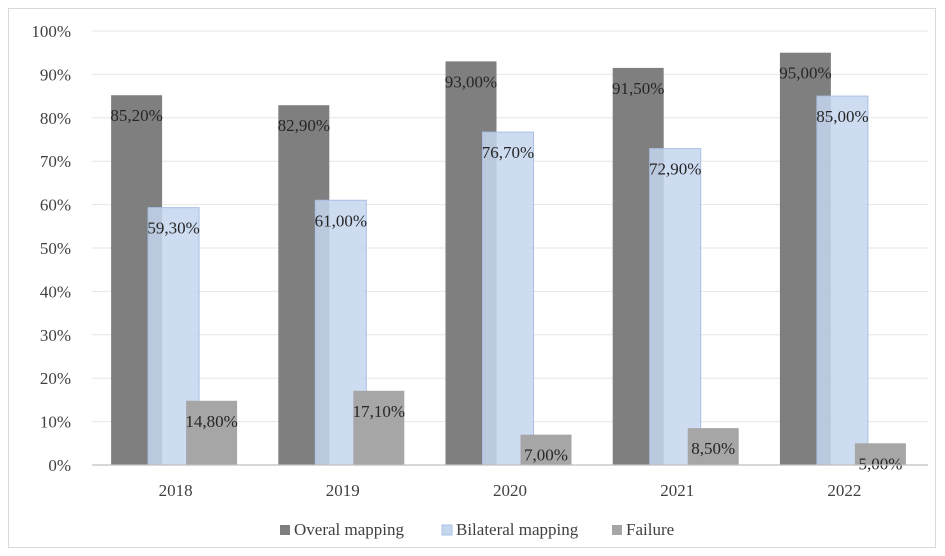 Image resolution: width=945 pixels, height=556 pixels. I want to click on x-axis: 2018 2019 2020 2021 2022, so click(510, 482).